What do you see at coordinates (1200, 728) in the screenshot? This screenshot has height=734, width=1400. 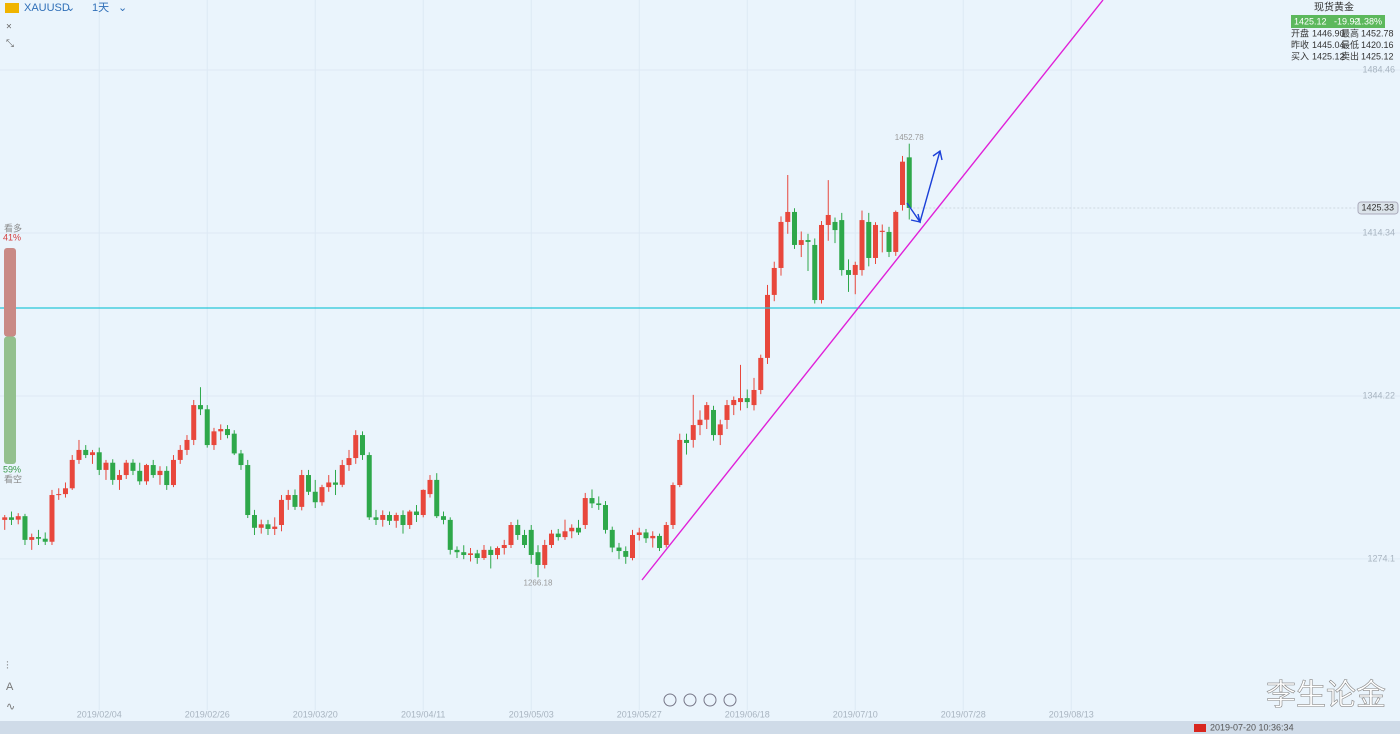 I see `flag-icon` at bounding box center [1200, 728].